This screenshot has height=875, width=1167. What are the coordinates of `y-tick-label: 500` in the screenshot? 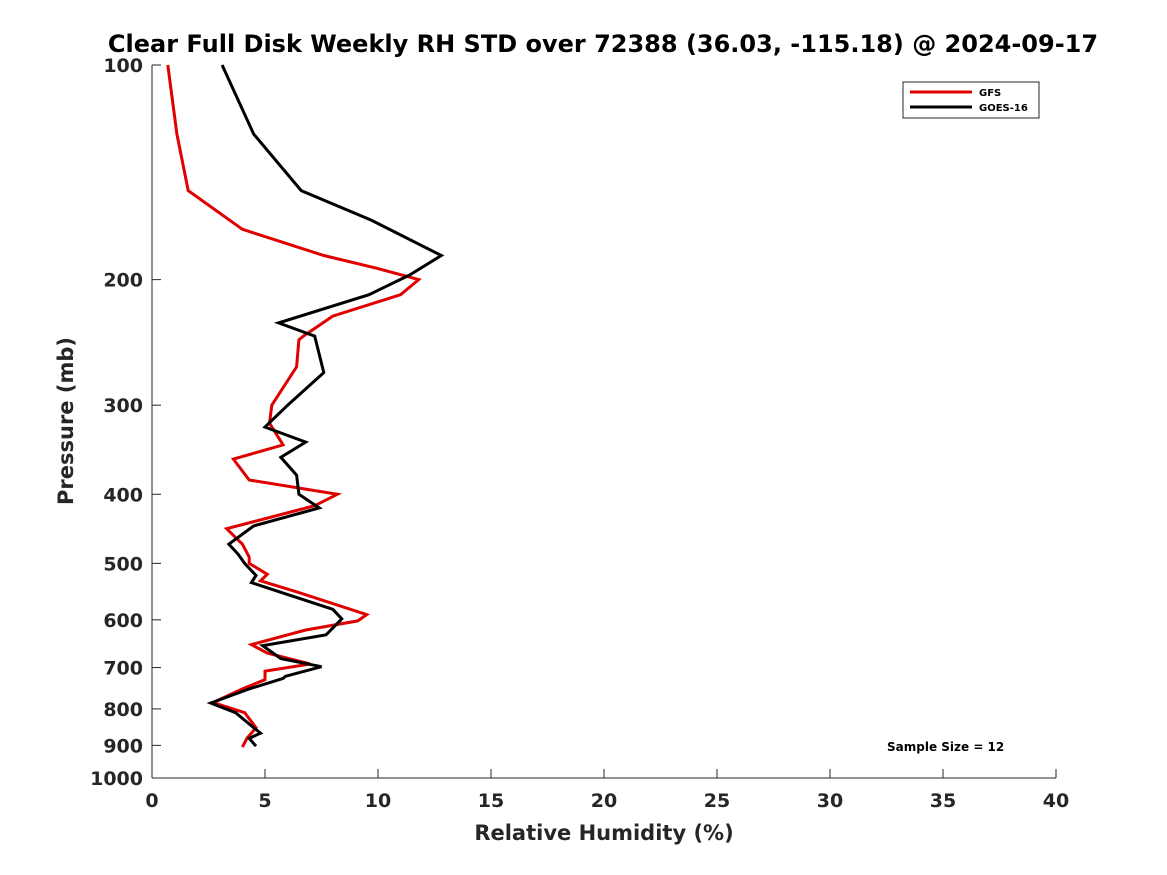 It's located at (123, 564).